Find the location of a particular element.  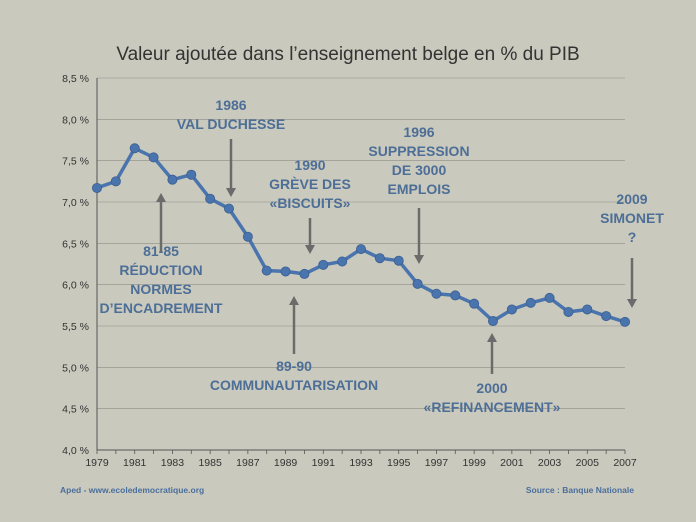

annotation-text: 1986 is located at coordinates (230, 105).